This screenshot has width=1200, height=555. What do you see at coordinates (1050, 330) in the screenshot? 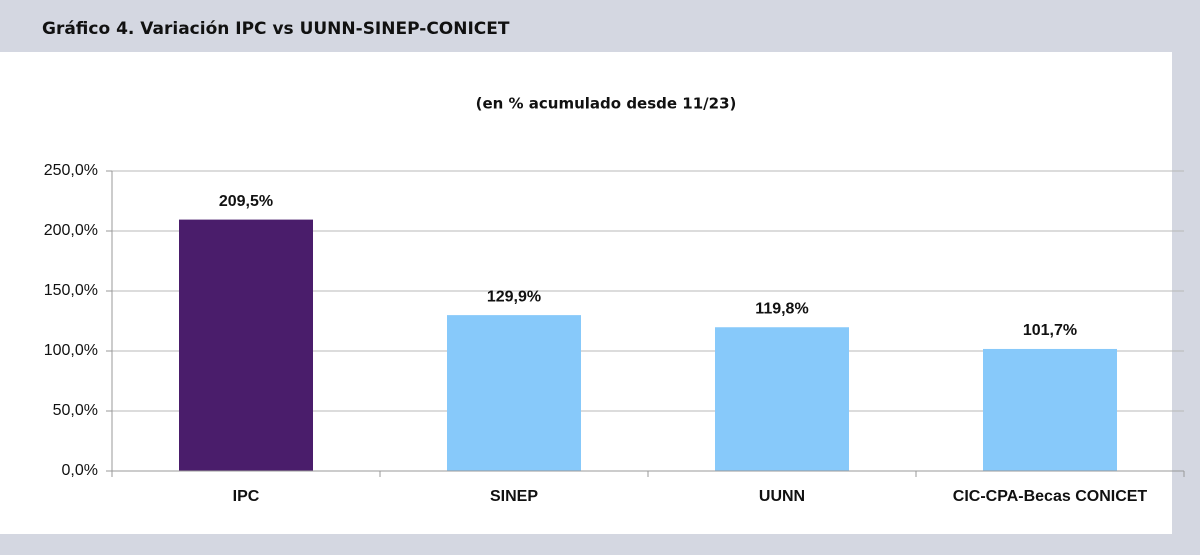
I see `value-label: 101,7%` at bounding box center [1050, 330].